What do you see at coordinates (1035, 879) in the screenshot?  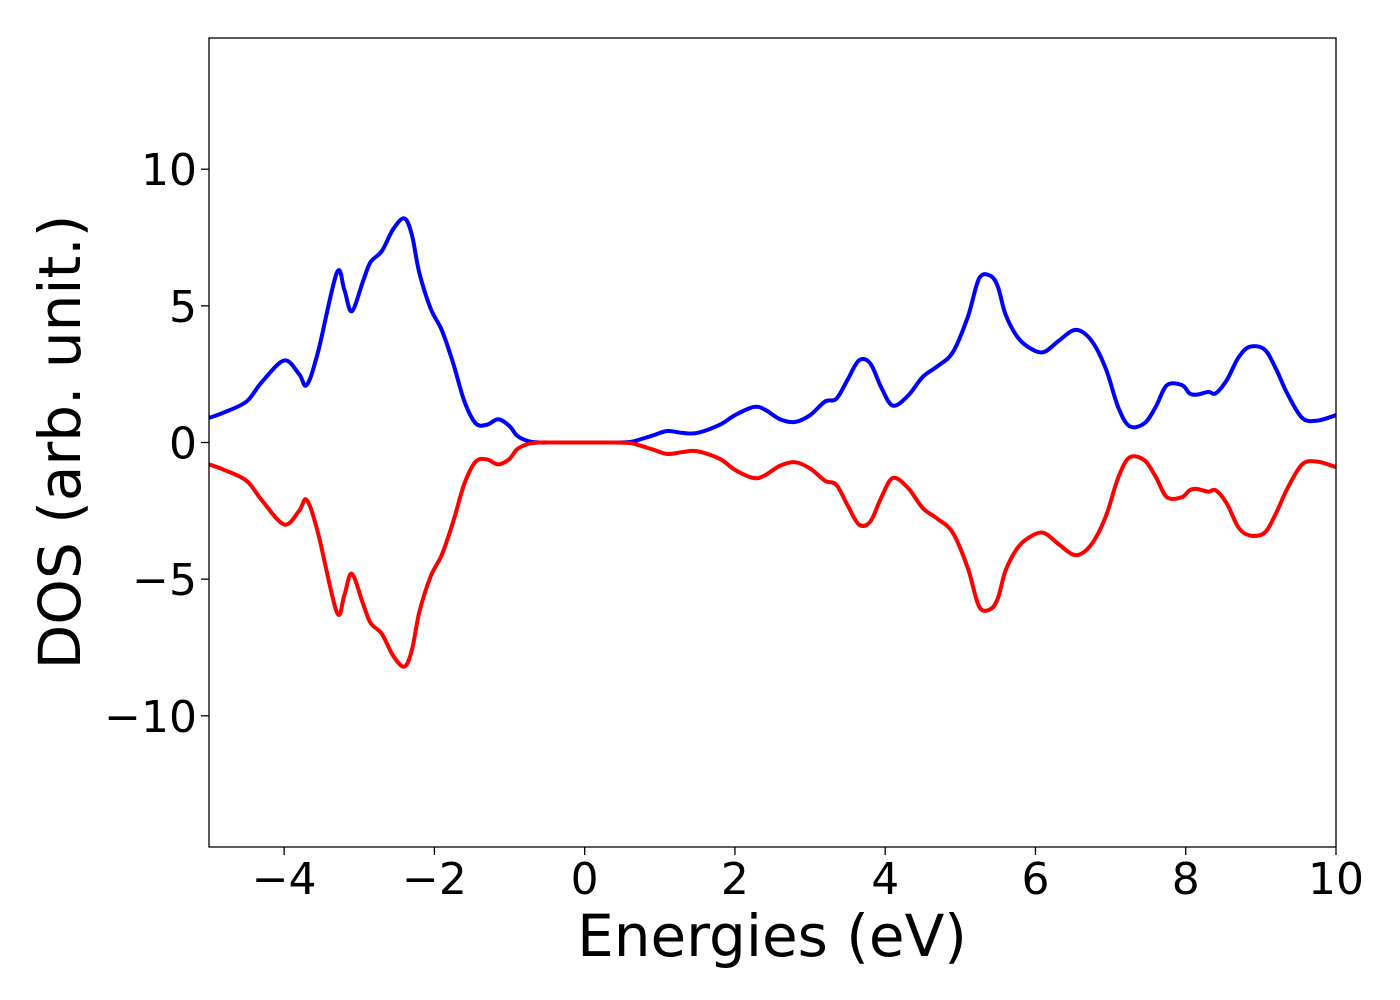 I see `x-tick-label: 6` at bounding box center [1035, 879].